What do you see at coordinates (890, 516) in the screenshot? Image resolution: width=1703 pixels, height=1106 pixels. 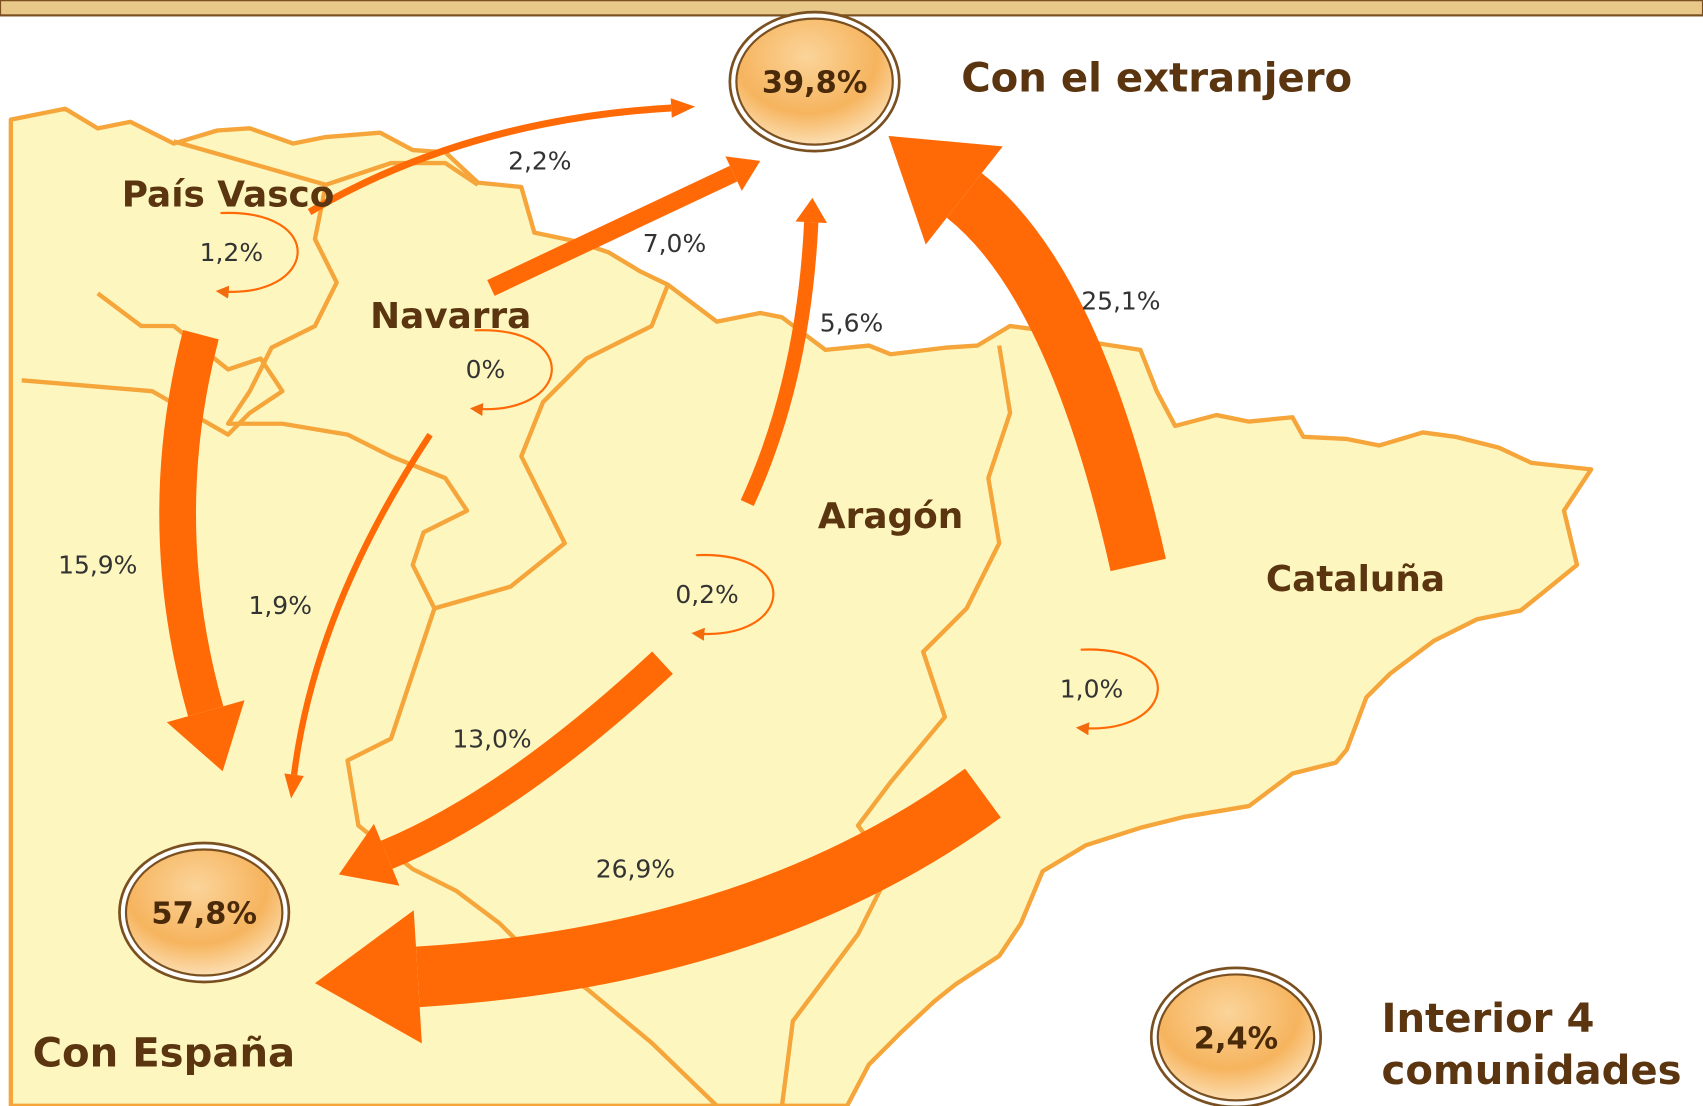 I see `region-label: Aragón` at bounding box center [890, 516].